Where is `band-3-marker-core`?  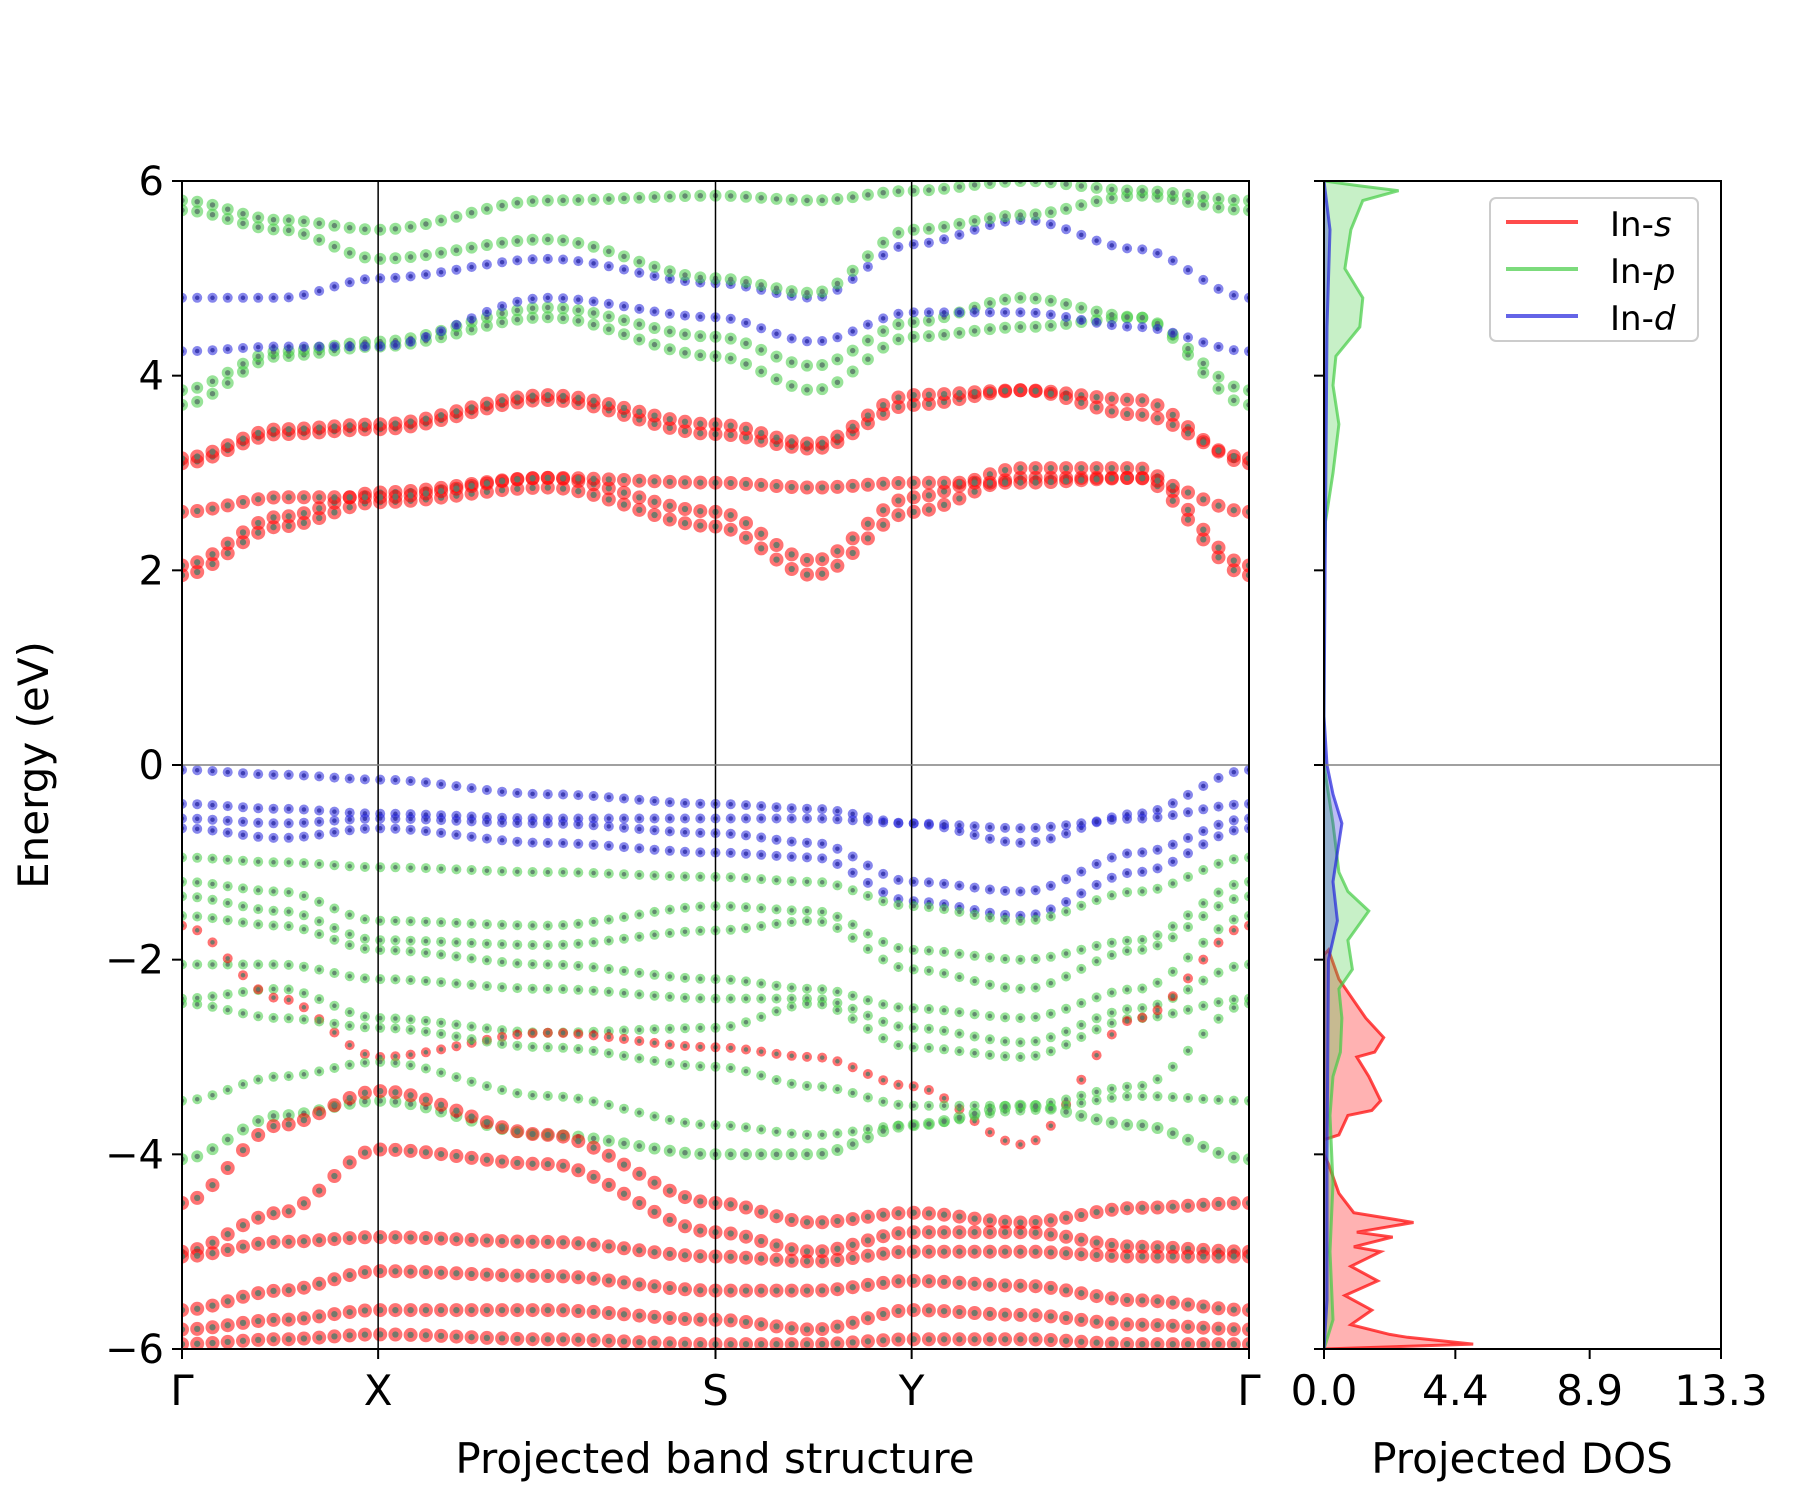
band-3-marker-core is located at coordinates (929, 404).